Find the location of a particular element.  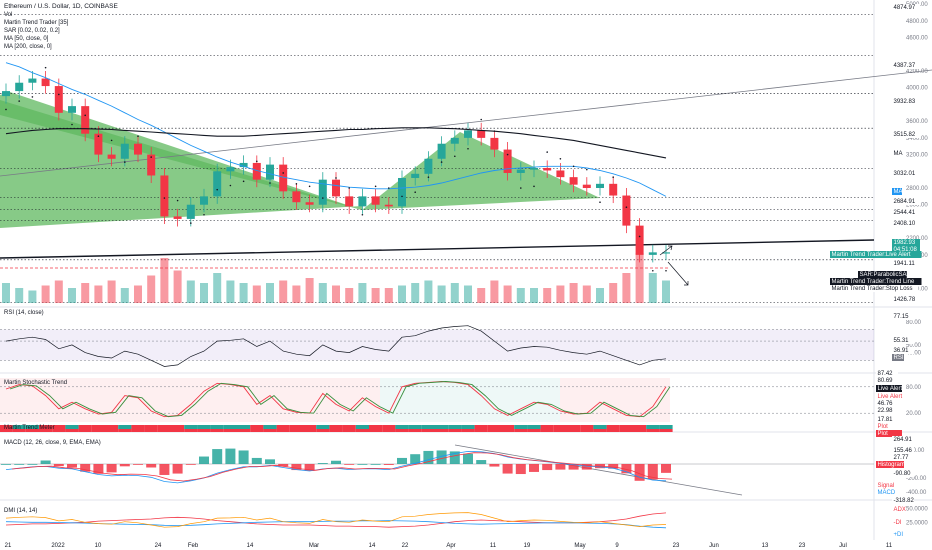

trend-meter-pane is located at coordinates (336, 428).